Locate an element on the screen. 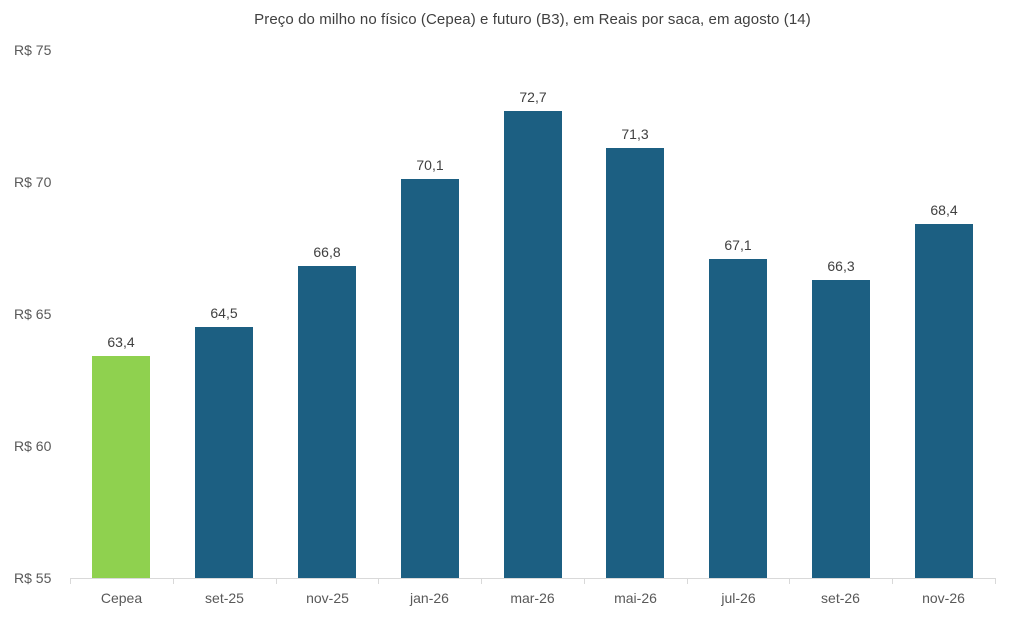 Image resolution: width=1011 pixels, height=629 pixels. x-axis-category-label: mar-26 is located at coordinates (532, 598).